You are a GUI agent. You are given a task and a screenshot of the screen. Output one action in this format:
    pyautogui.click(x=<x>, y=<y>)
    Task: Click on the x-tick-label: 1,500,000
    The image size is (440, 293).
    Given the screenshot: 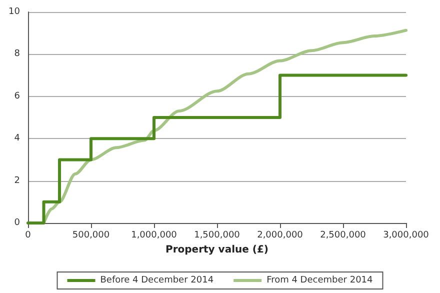 What is the action you would take?
    pyautogui.click(x=217, y=235)
    